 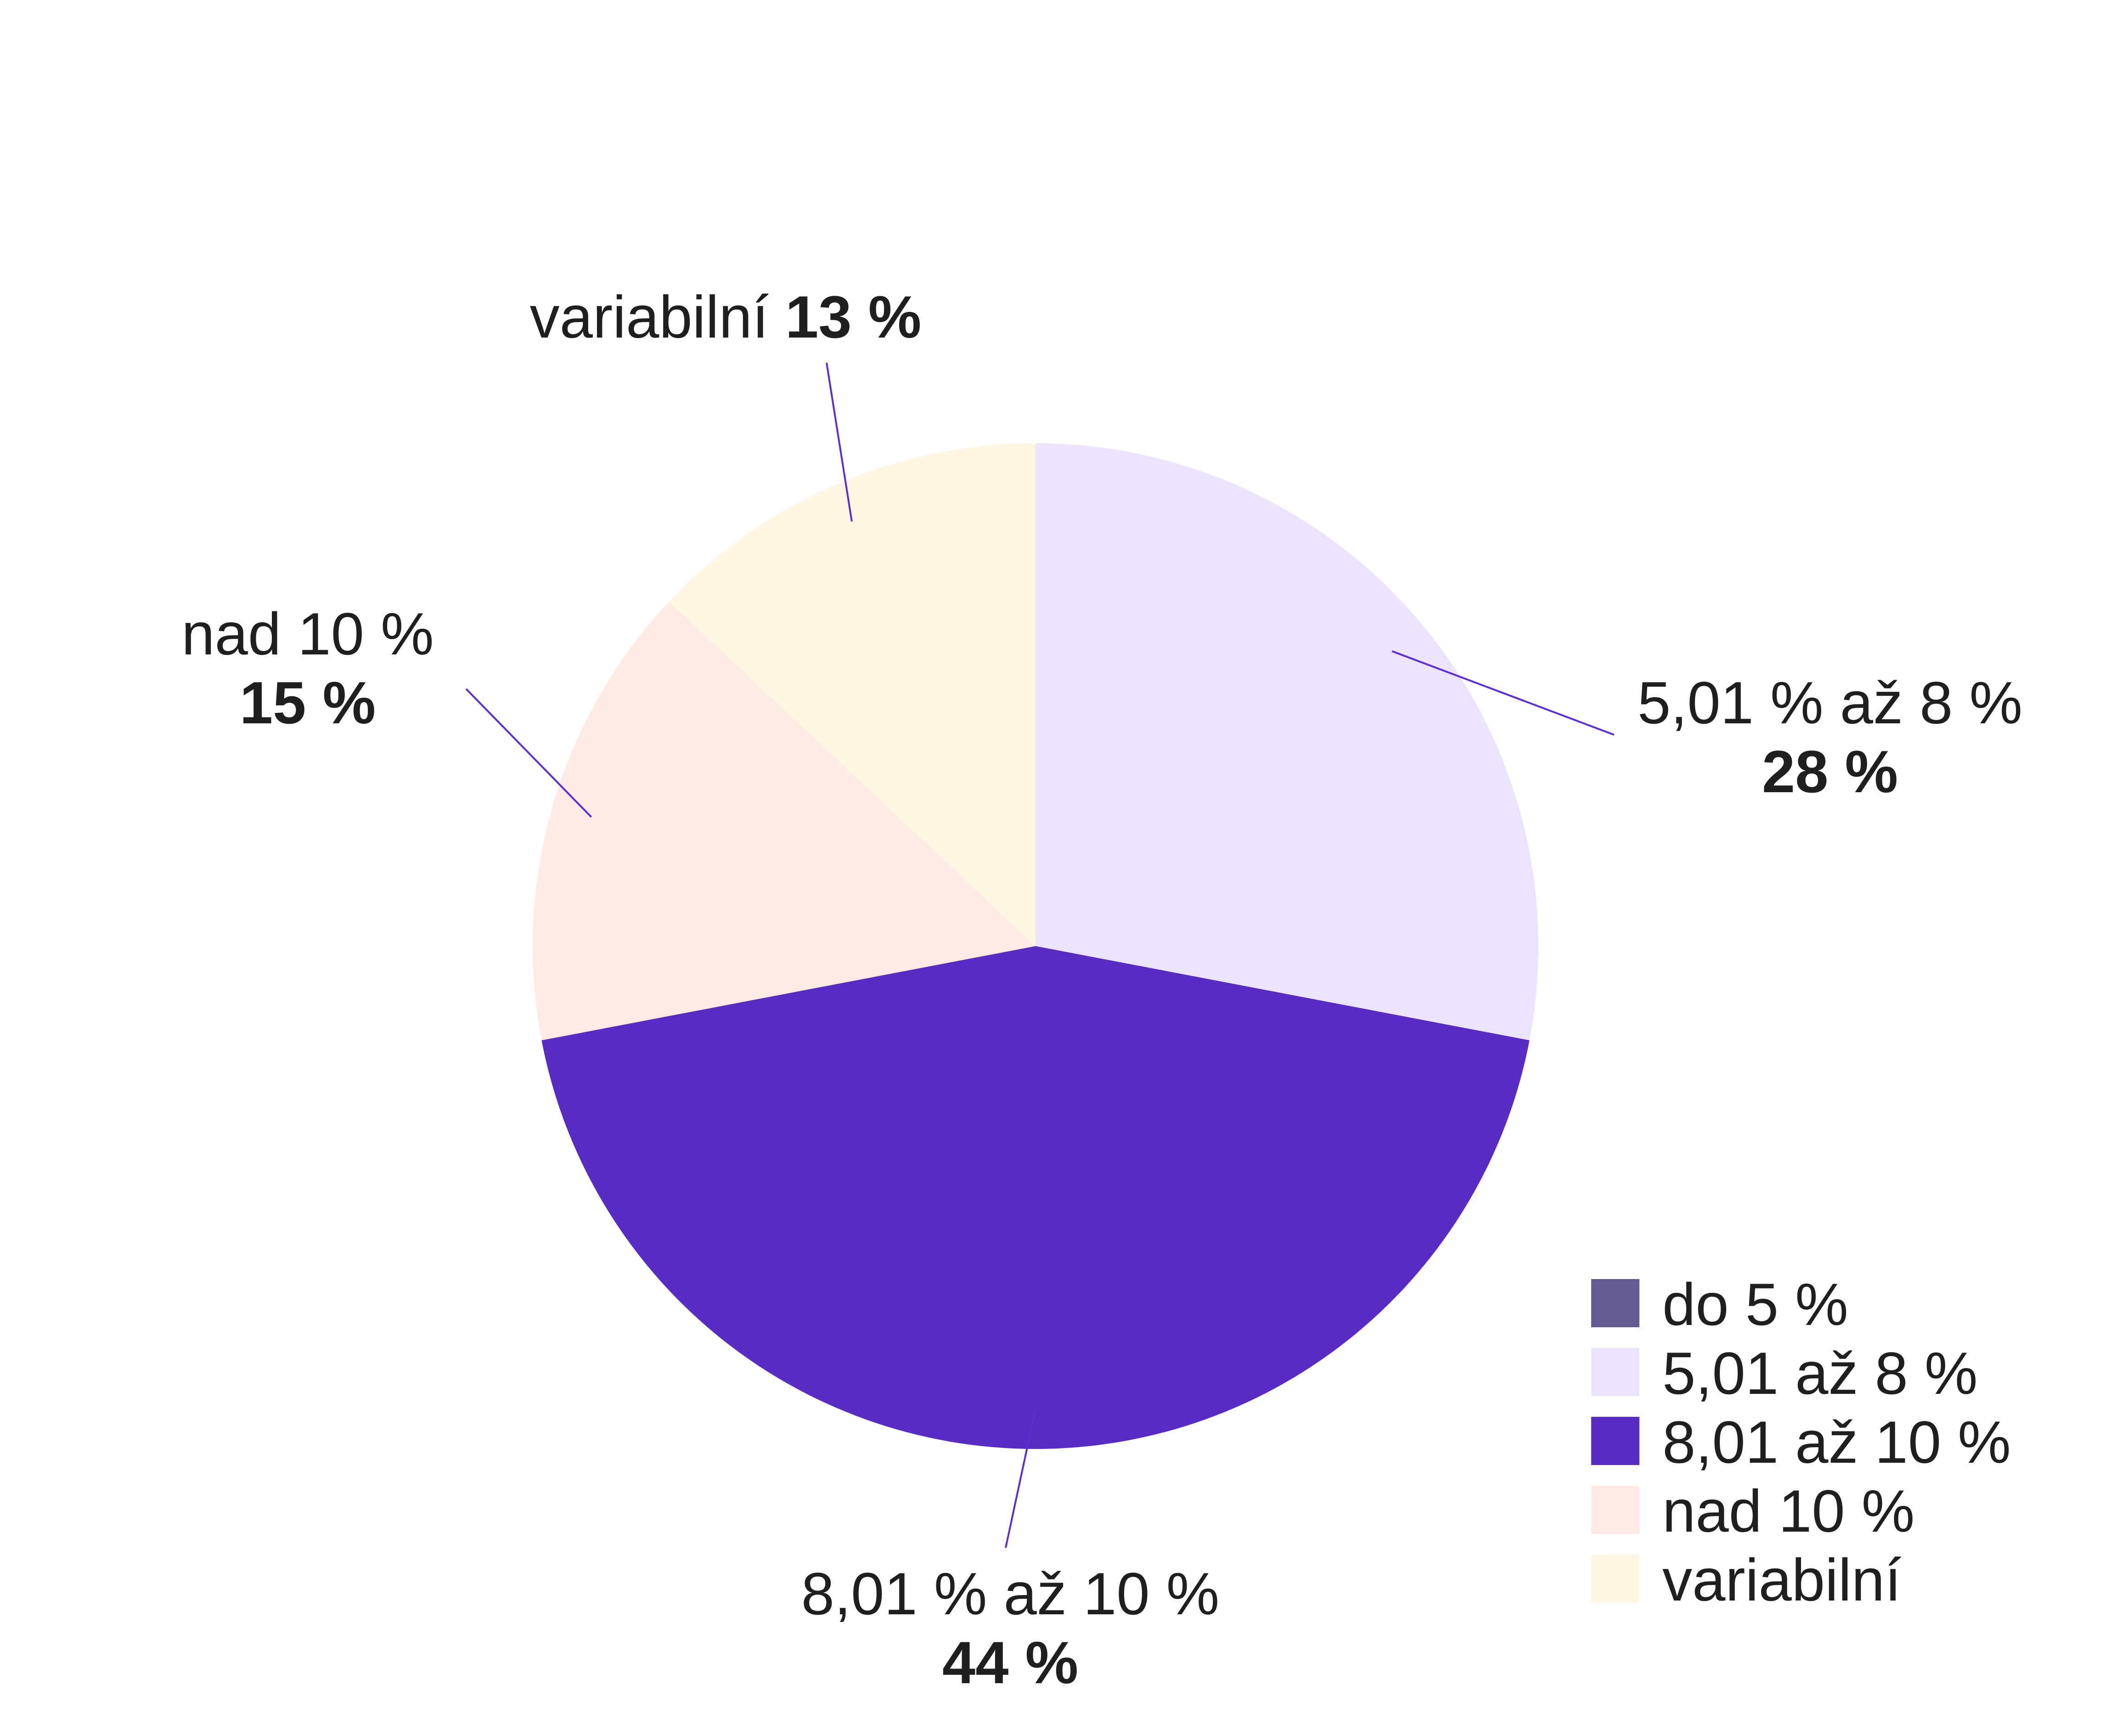 I want to click on slice-label-text: 8,01 % až 10 %, so click(x=1010, y=1593).